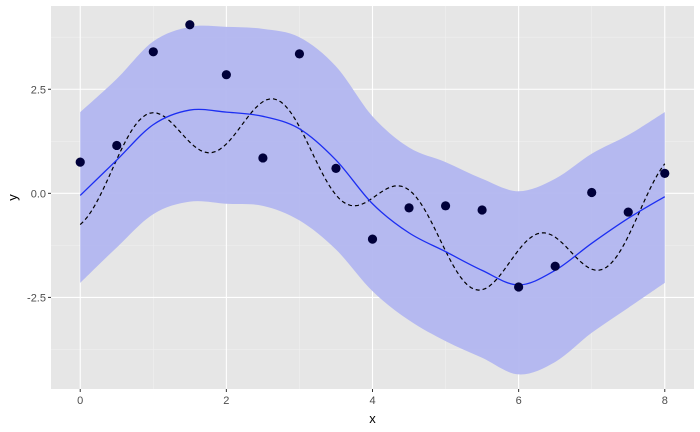 Image resolution: width=700 pixels, height=432 pixels. What do you see at coordinates (372, 418) in the screenshot?
I see `x-axis-title: x` at bounding box center [372, 418].